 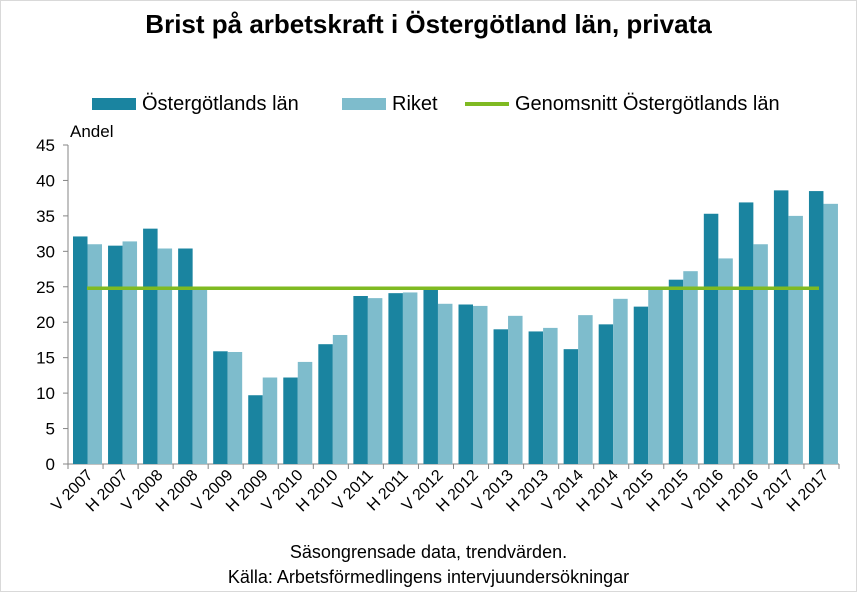 I want to click on legend-label-series-2: Riket, so click(x=415, y=103).